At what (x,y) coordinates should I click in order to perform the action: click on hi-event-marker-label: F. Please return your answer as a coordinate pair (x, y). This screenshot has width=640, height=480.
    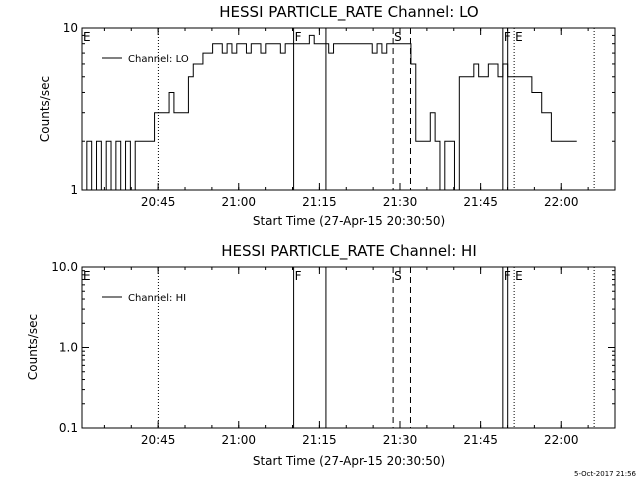
    Looking at the image, I should click on (298, 276).